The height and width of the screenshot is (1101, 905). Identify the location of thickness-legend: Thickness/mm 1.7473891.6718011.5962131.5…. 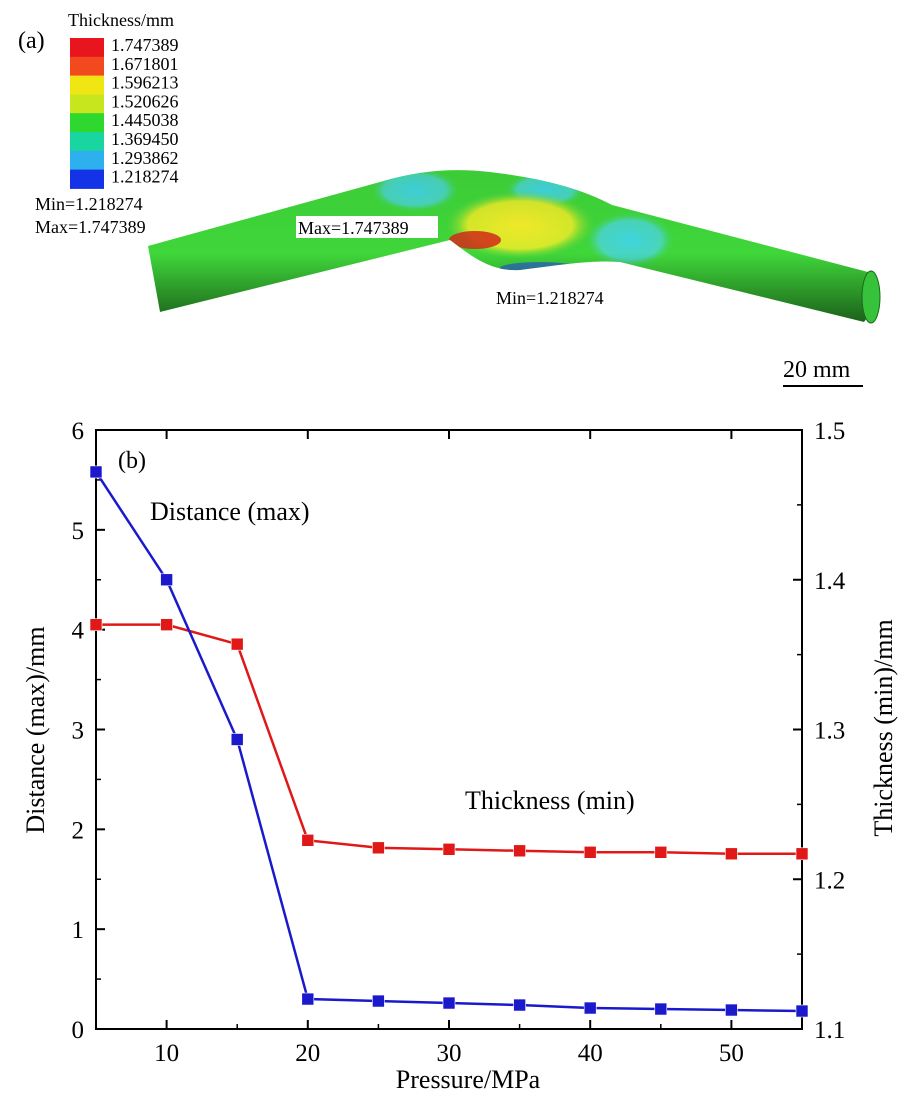
(123, 99).